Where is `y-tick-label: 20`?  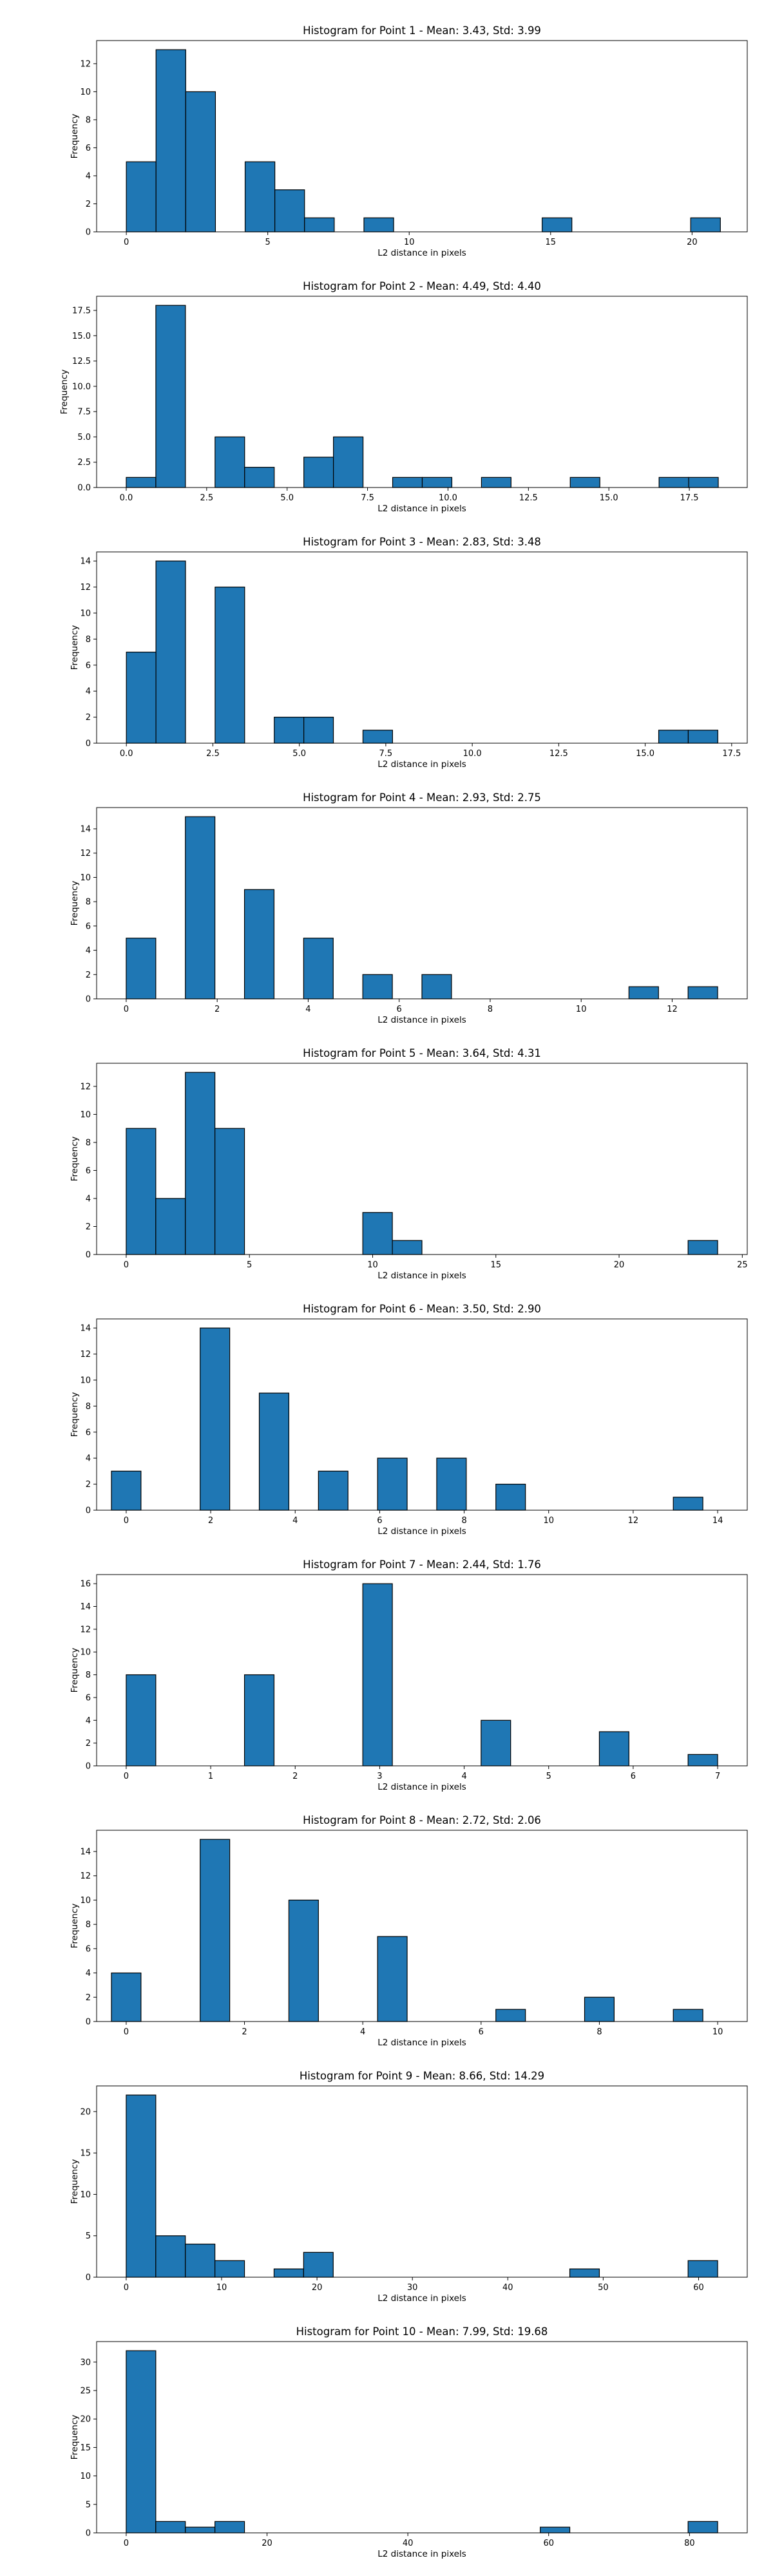 y-tick-label: 20 is located at coordinates (86, 2420).